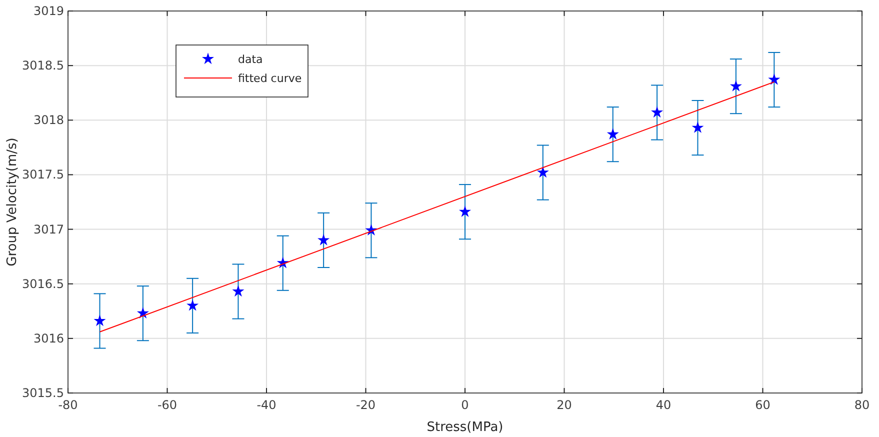 The width and height of the screenshot is (879, 437). What do you see at coordinates (43, 283) in the screenshot?
I see `y-tick-label: 3016.5` at bounding box center [43, 283].